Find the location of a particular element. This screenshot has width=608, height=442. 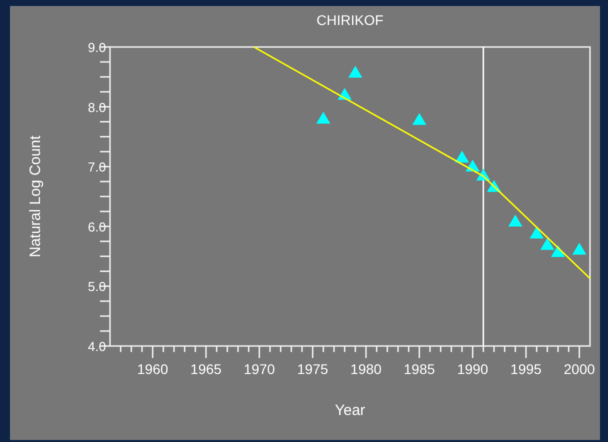

x-tick-label: 1990 is located at coordinates (472, 369).